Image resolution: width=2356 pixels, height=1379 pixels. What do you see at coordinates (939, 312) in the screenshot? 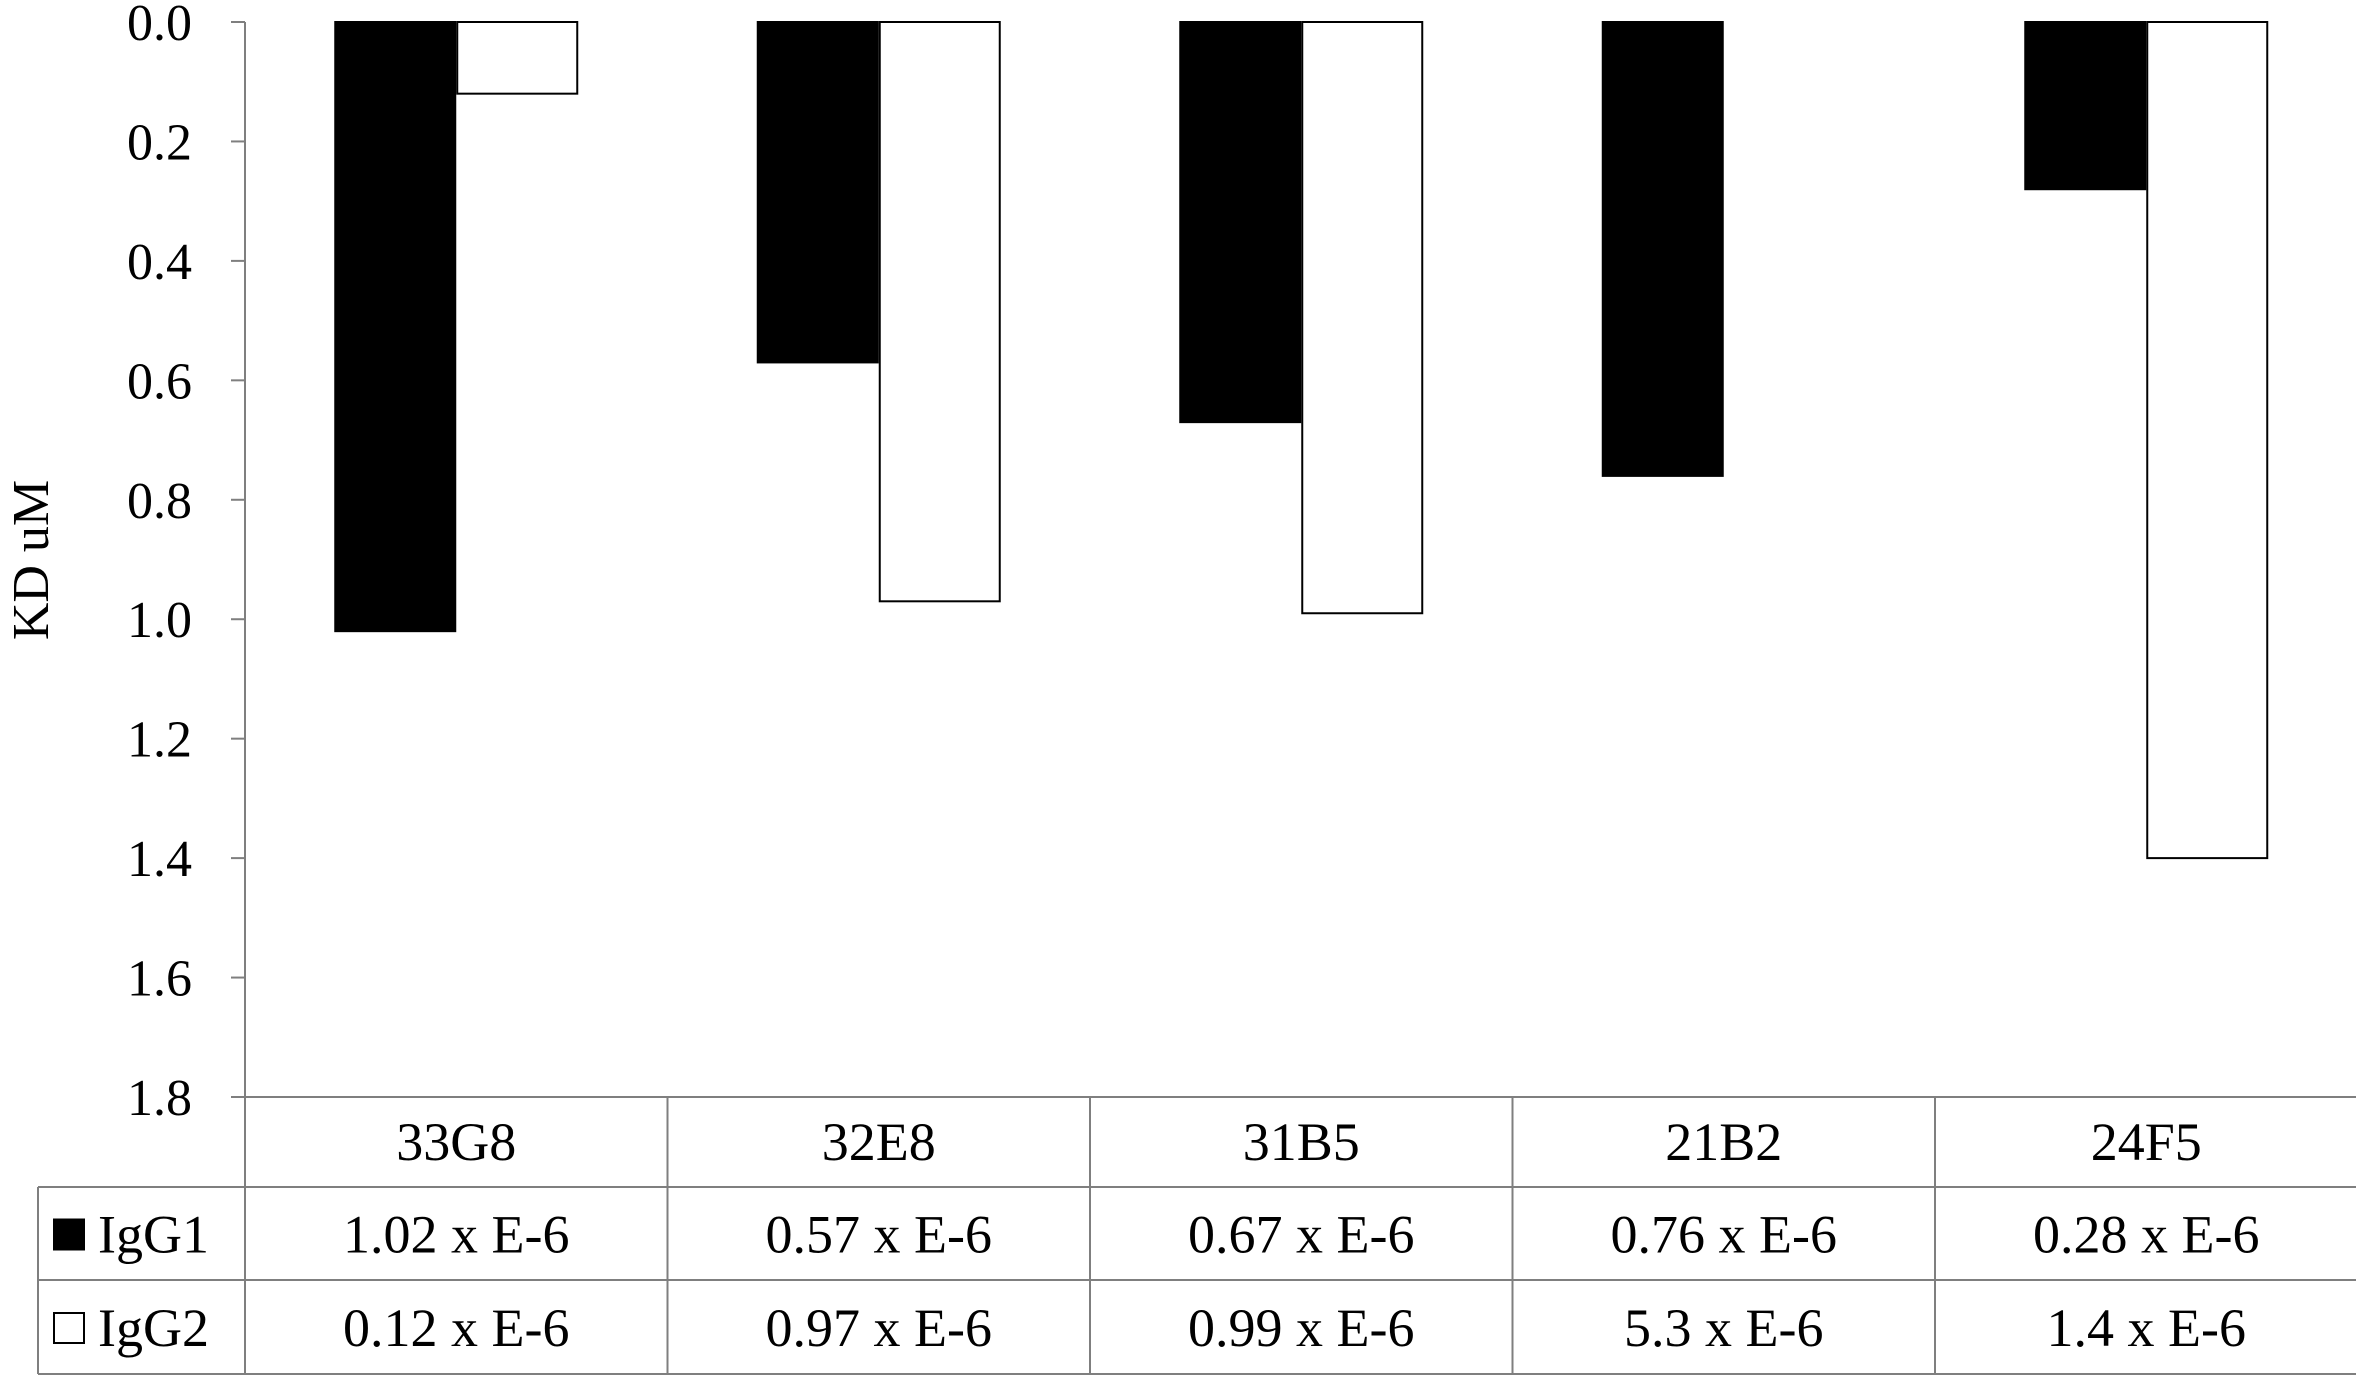
I see `bar-igg2-32e8` at bounding box center [939, 312].